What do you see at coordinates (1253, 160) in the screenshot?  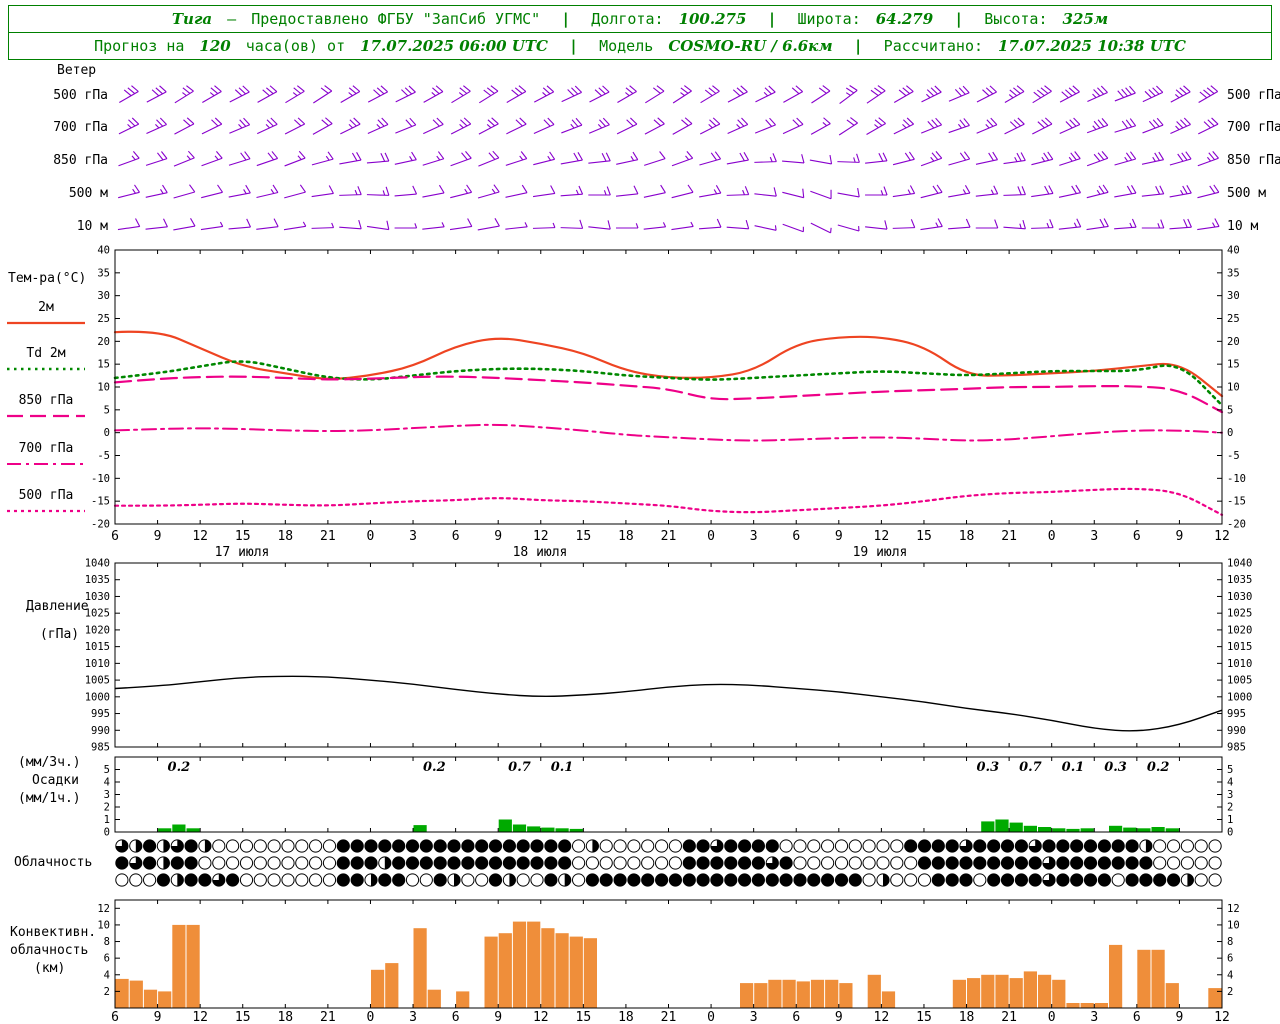 I see `wind-level-label-850hpa-right: 850 гПа` at bounding box center [1253, 160].